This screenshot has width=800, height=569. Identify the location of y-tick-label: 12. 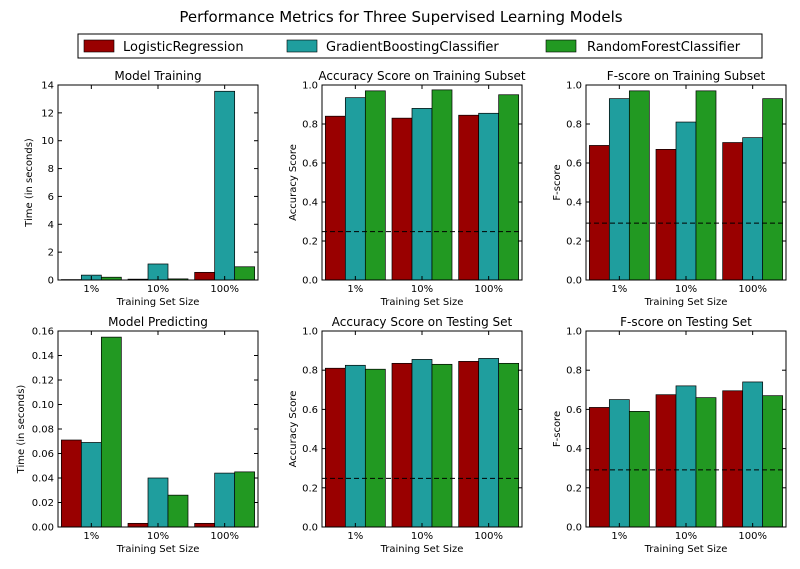
(47, 113).